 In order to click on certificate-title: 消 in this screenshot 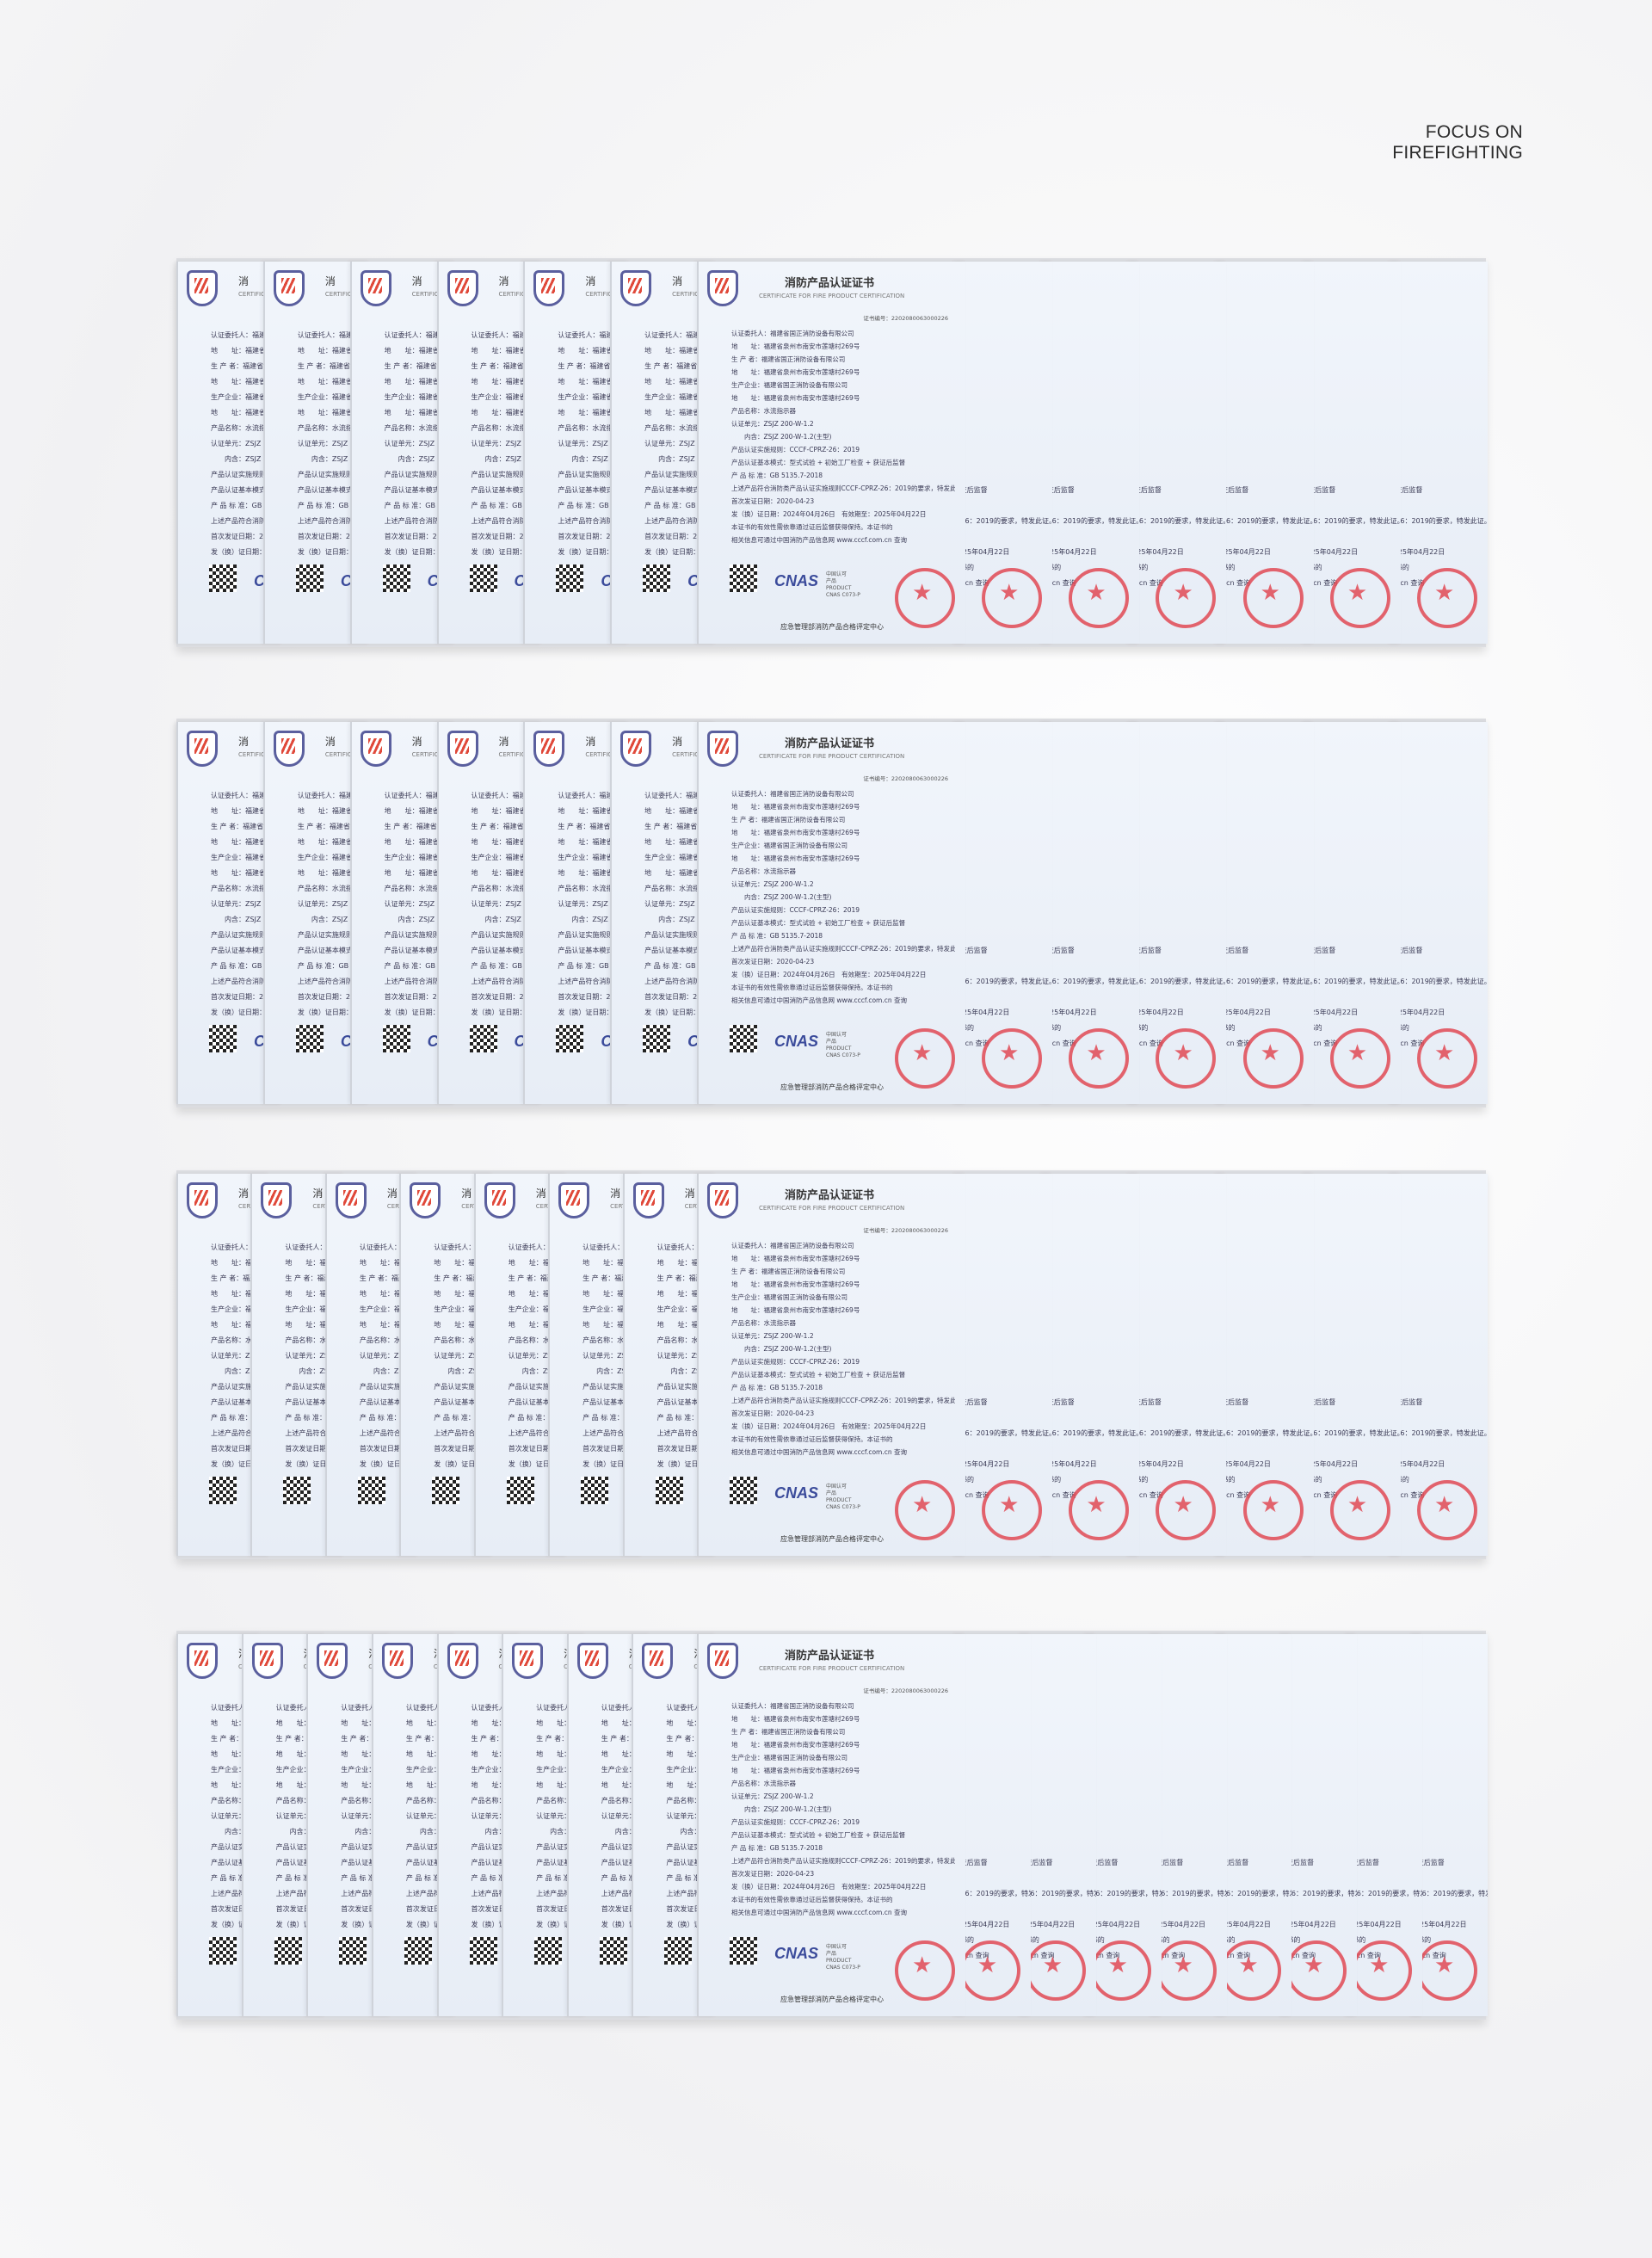, I will do `click(540, 1194)`.